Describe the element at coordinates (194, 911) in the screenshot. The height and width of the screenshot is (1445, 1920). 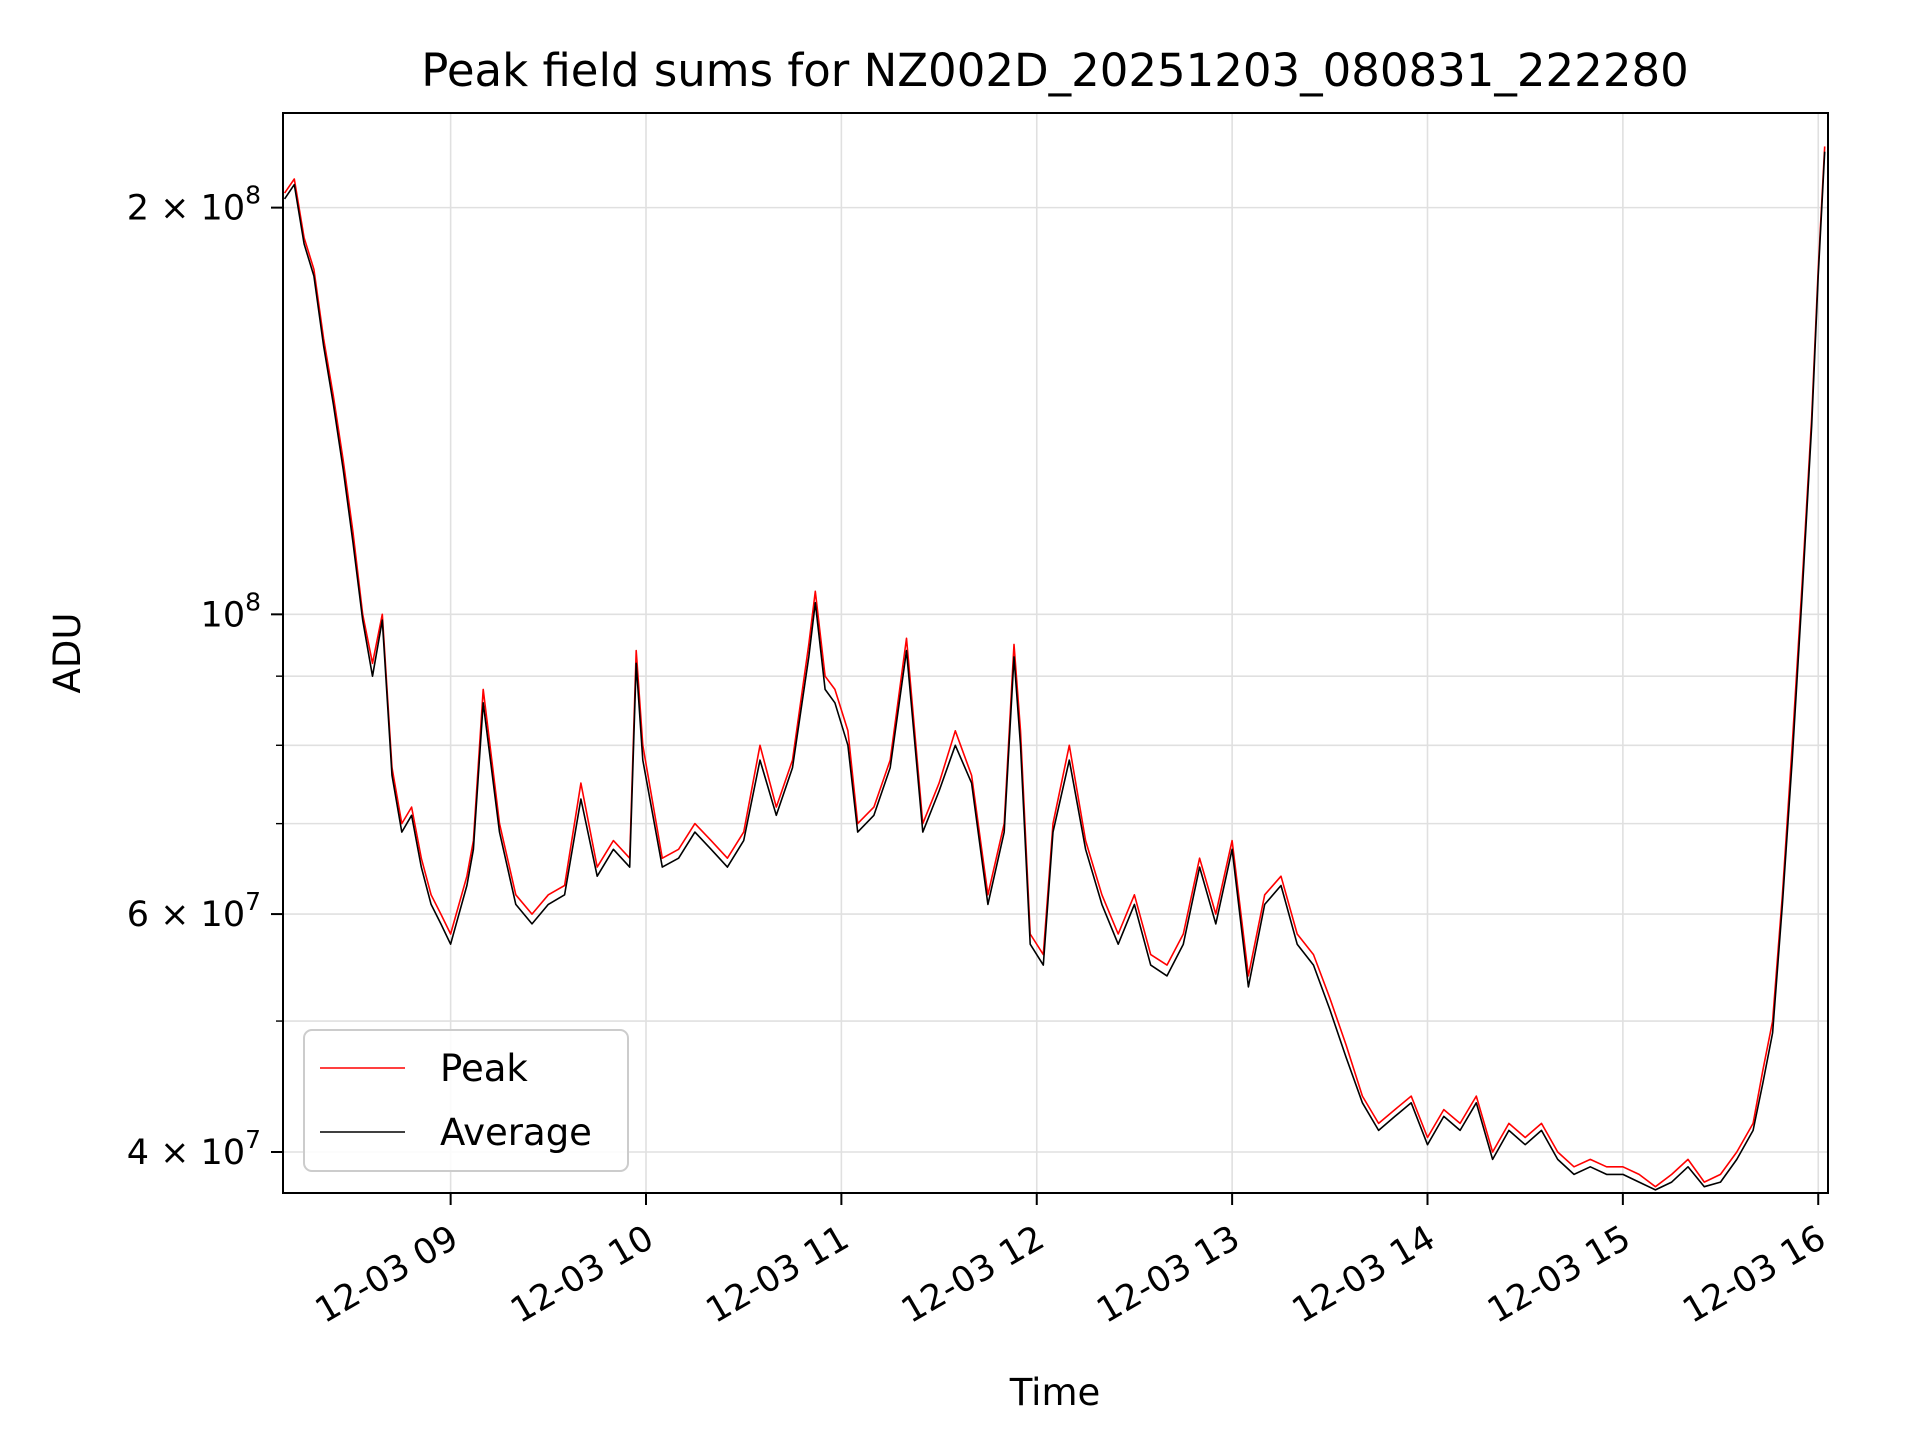
I see `y-tick-label: 6 × 10⁷` at that location.